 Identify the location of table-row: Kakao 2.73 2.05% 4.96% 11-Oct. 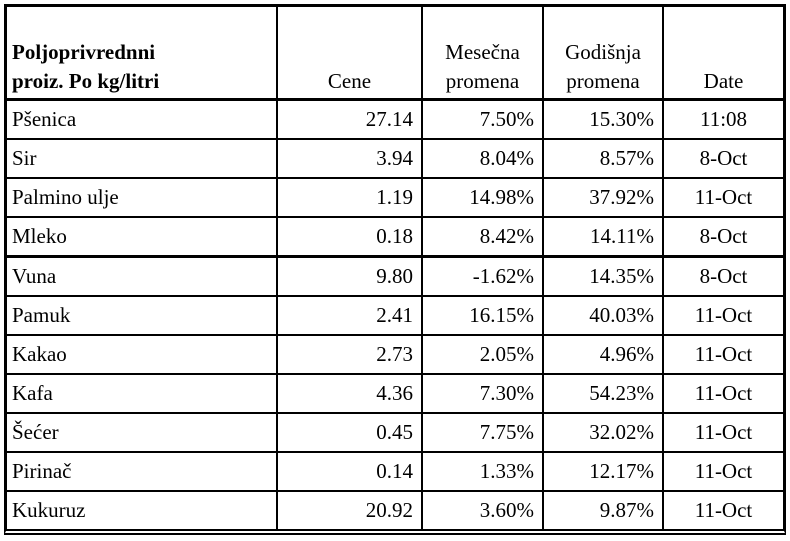
(395, 354).